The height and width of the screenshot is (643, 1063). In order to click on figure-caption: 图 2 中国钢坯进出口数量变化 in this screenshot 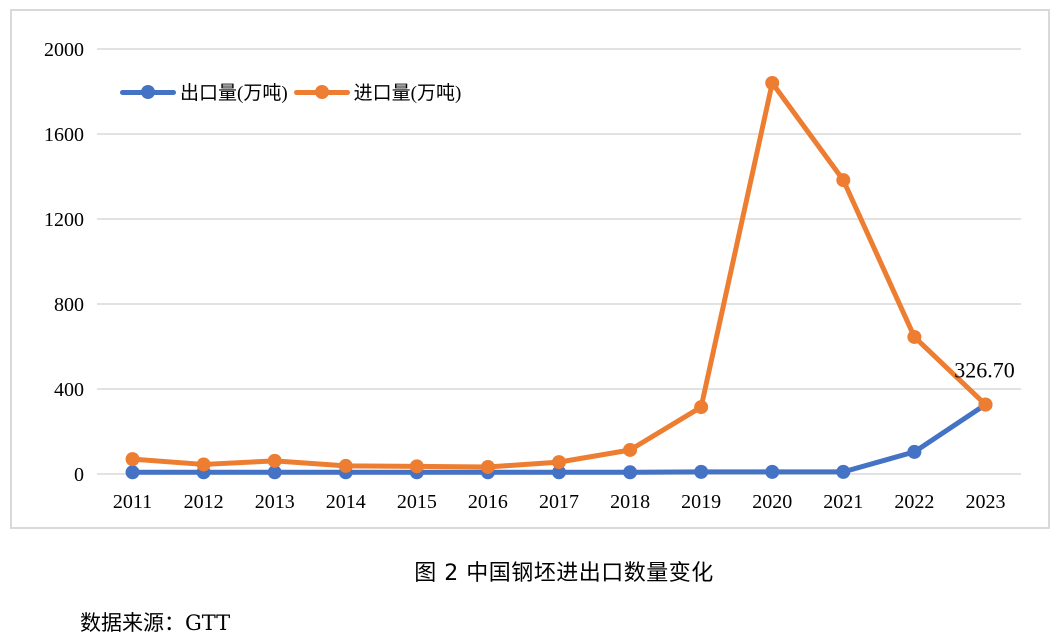, I will do `click(564, 573)`.